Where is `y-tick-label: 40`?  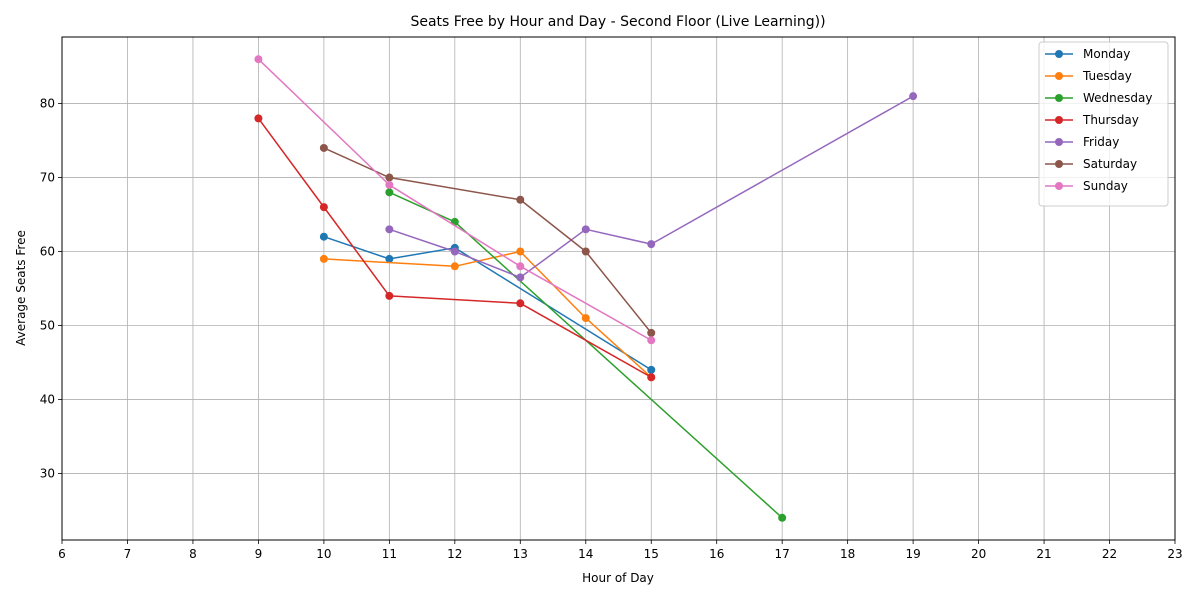
y-tick-label: 40 is located at coordinates (47, 399).